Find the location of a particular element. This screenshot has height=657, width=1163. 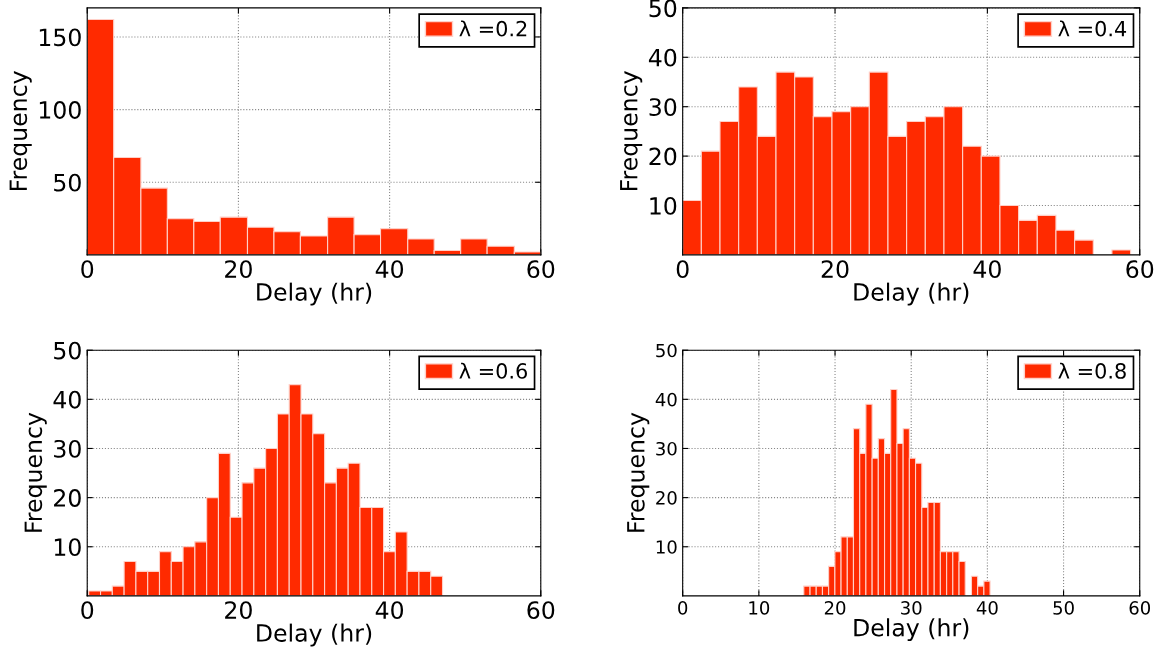

x-tick-label: 30 is located at coordinates (911, 608).